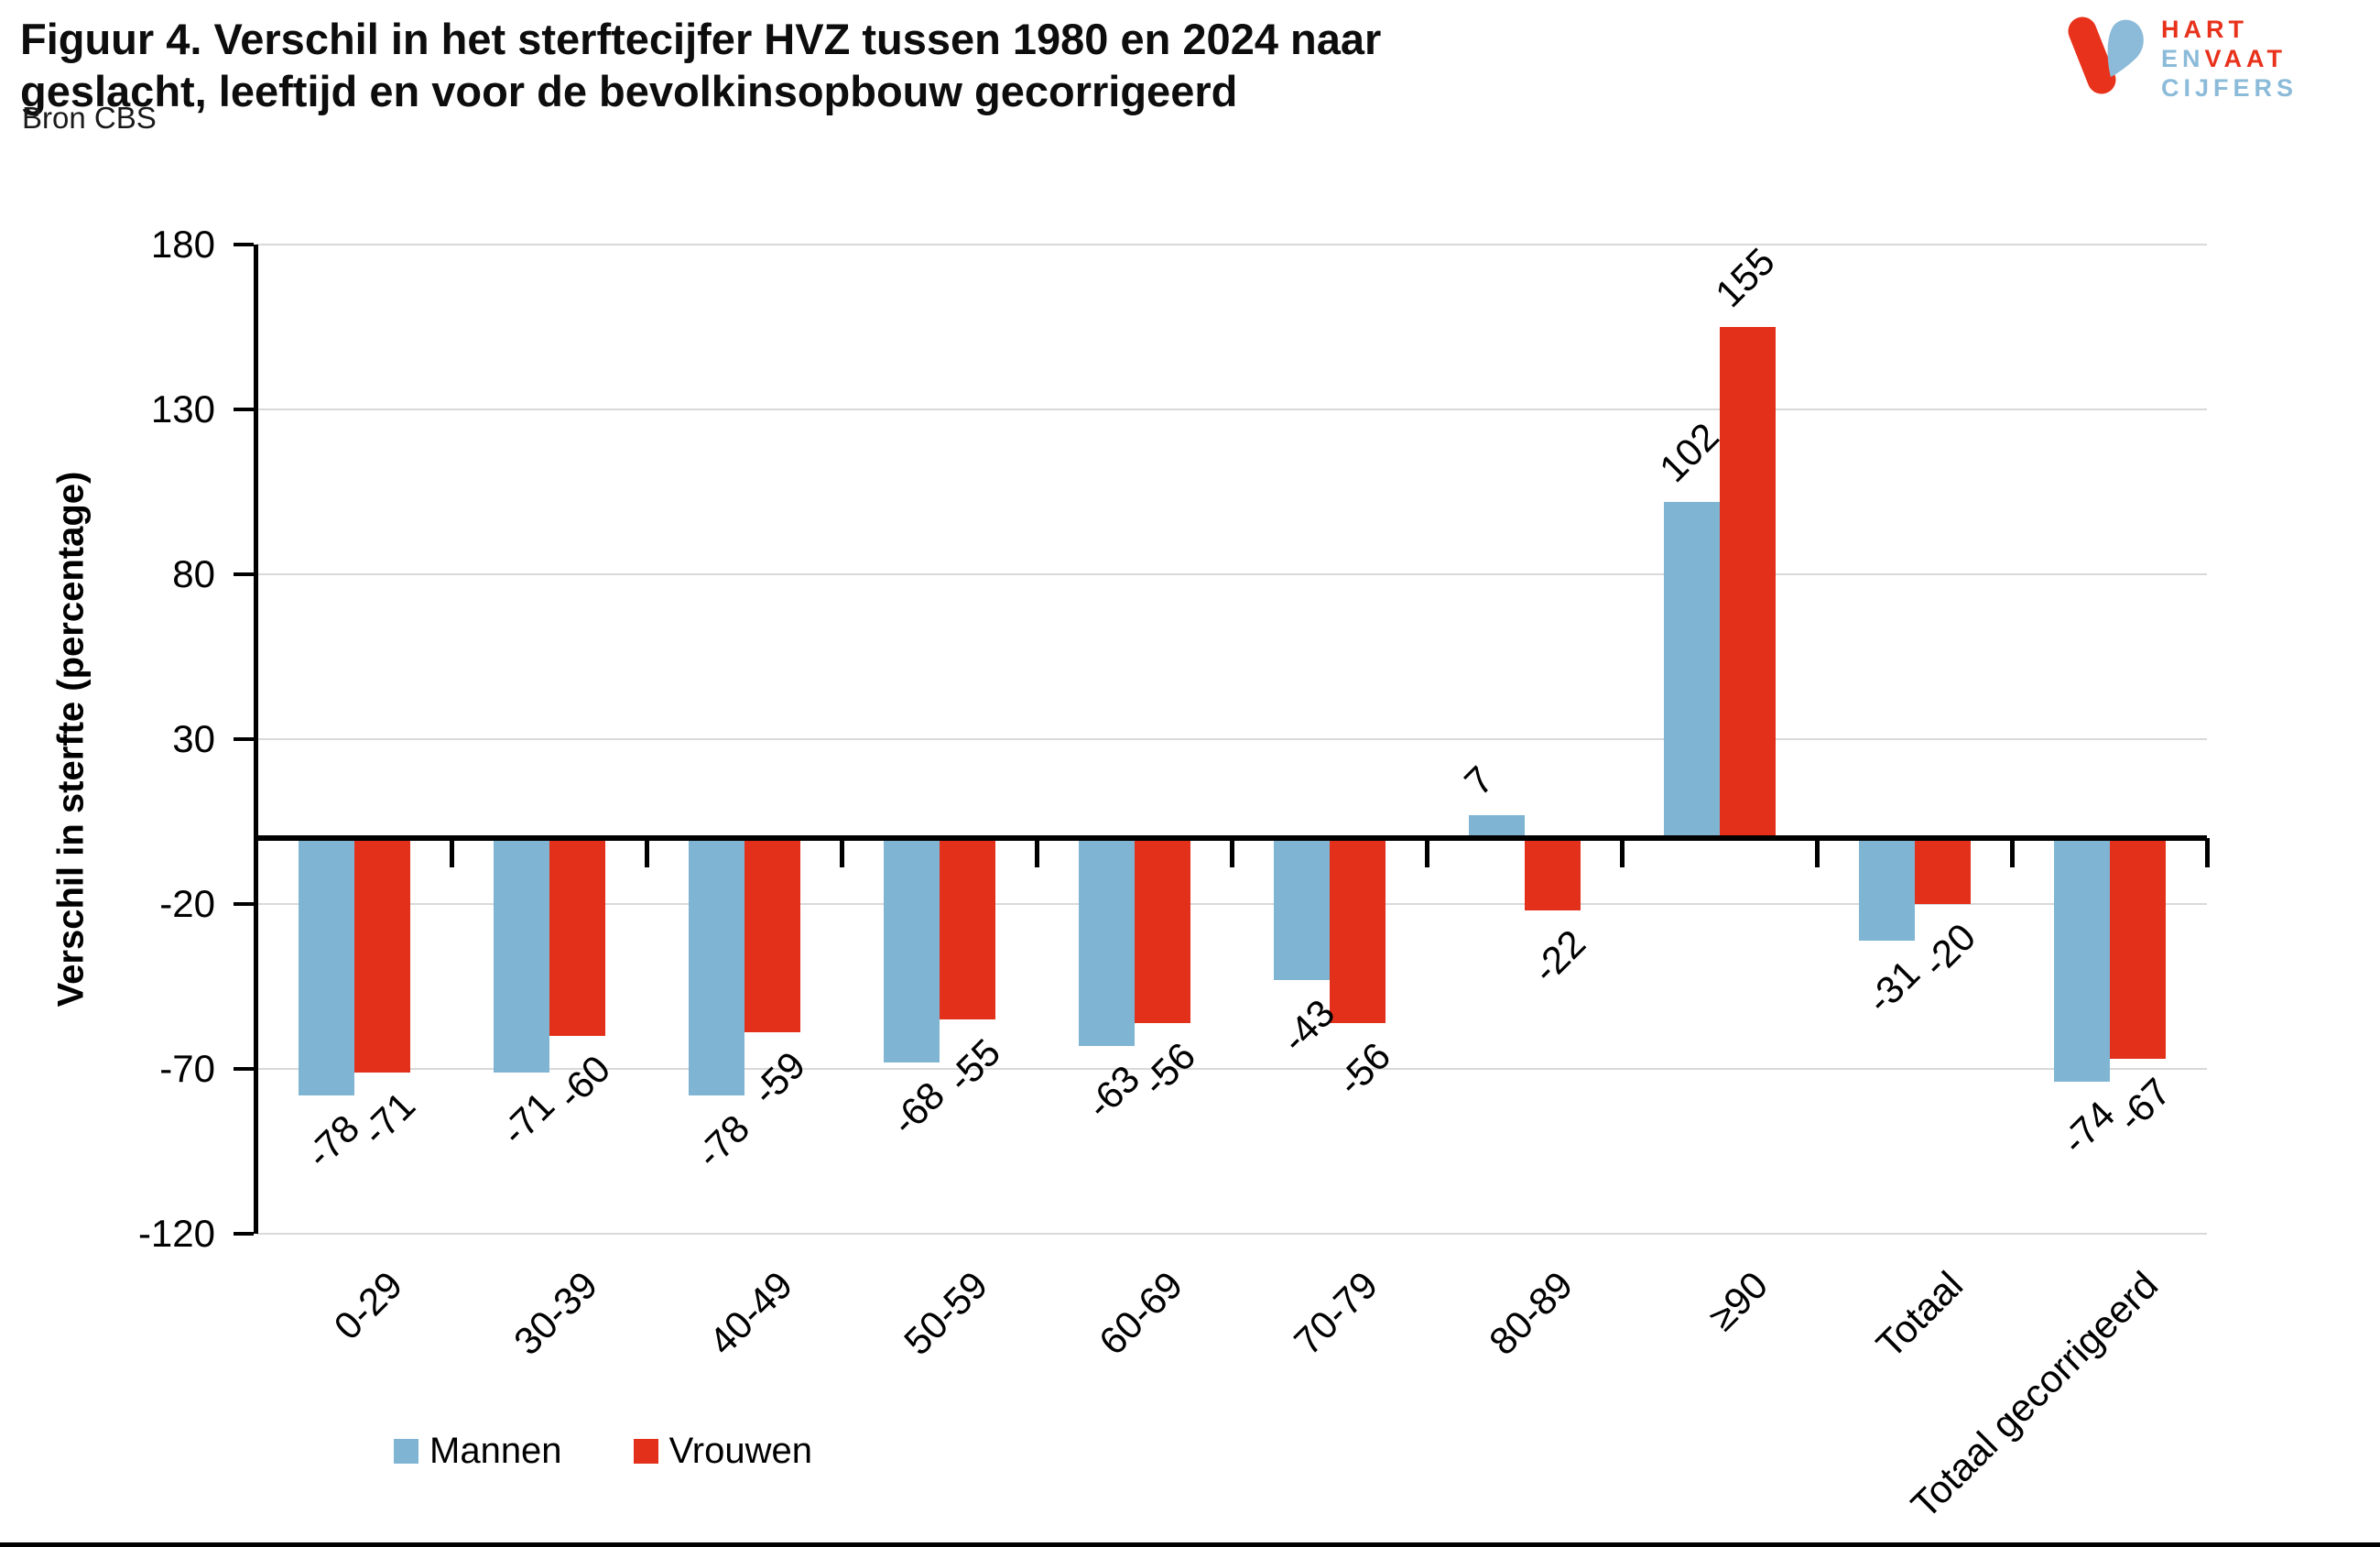 This screenshot has width=2380, height=1547. What do you see at coordinates (1745, 277) in the screenshot?
I see `value-label: 155` at bounding box center [1745, 277].